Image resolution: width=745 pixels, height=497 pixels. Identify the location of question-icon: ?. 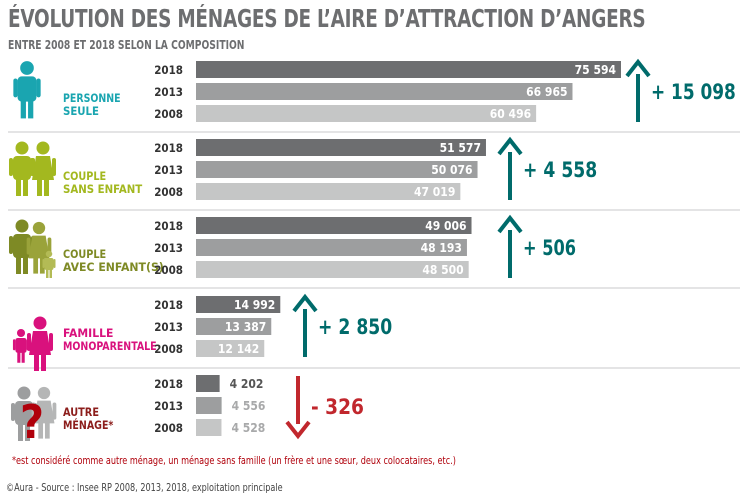
(34, 417).